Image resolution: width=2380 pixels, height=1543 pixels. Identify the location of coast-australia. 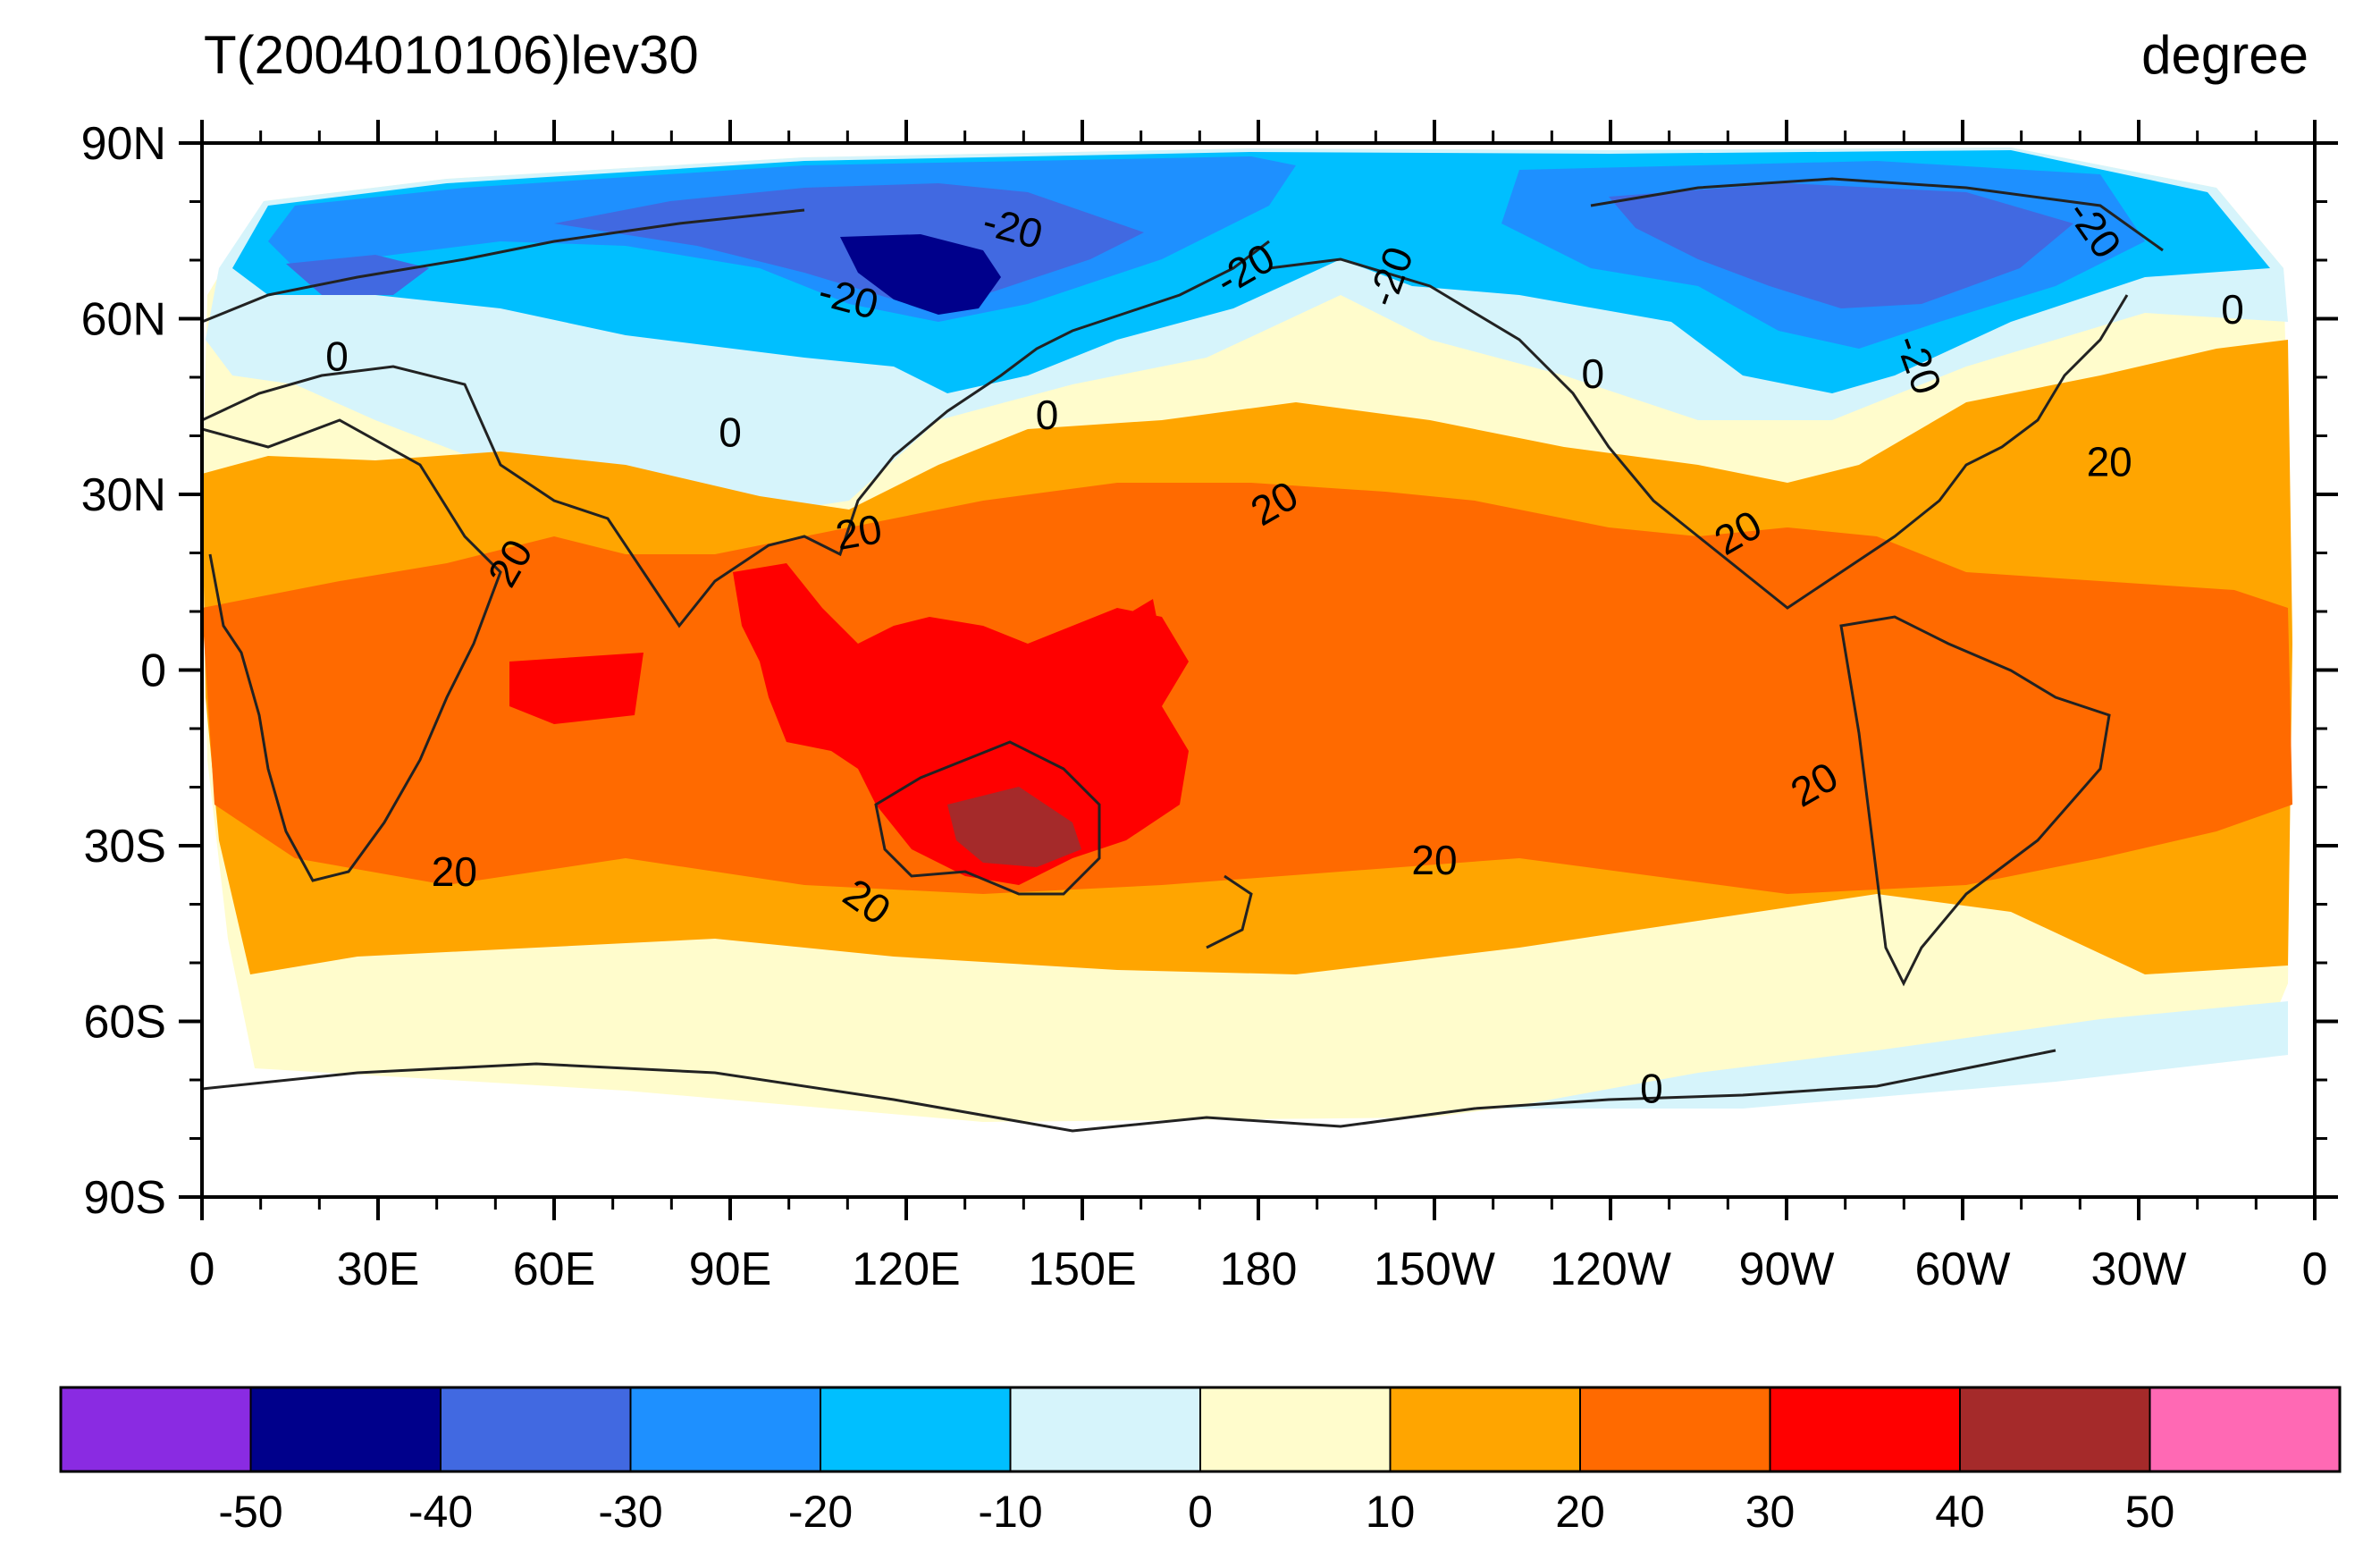
(987, 818).